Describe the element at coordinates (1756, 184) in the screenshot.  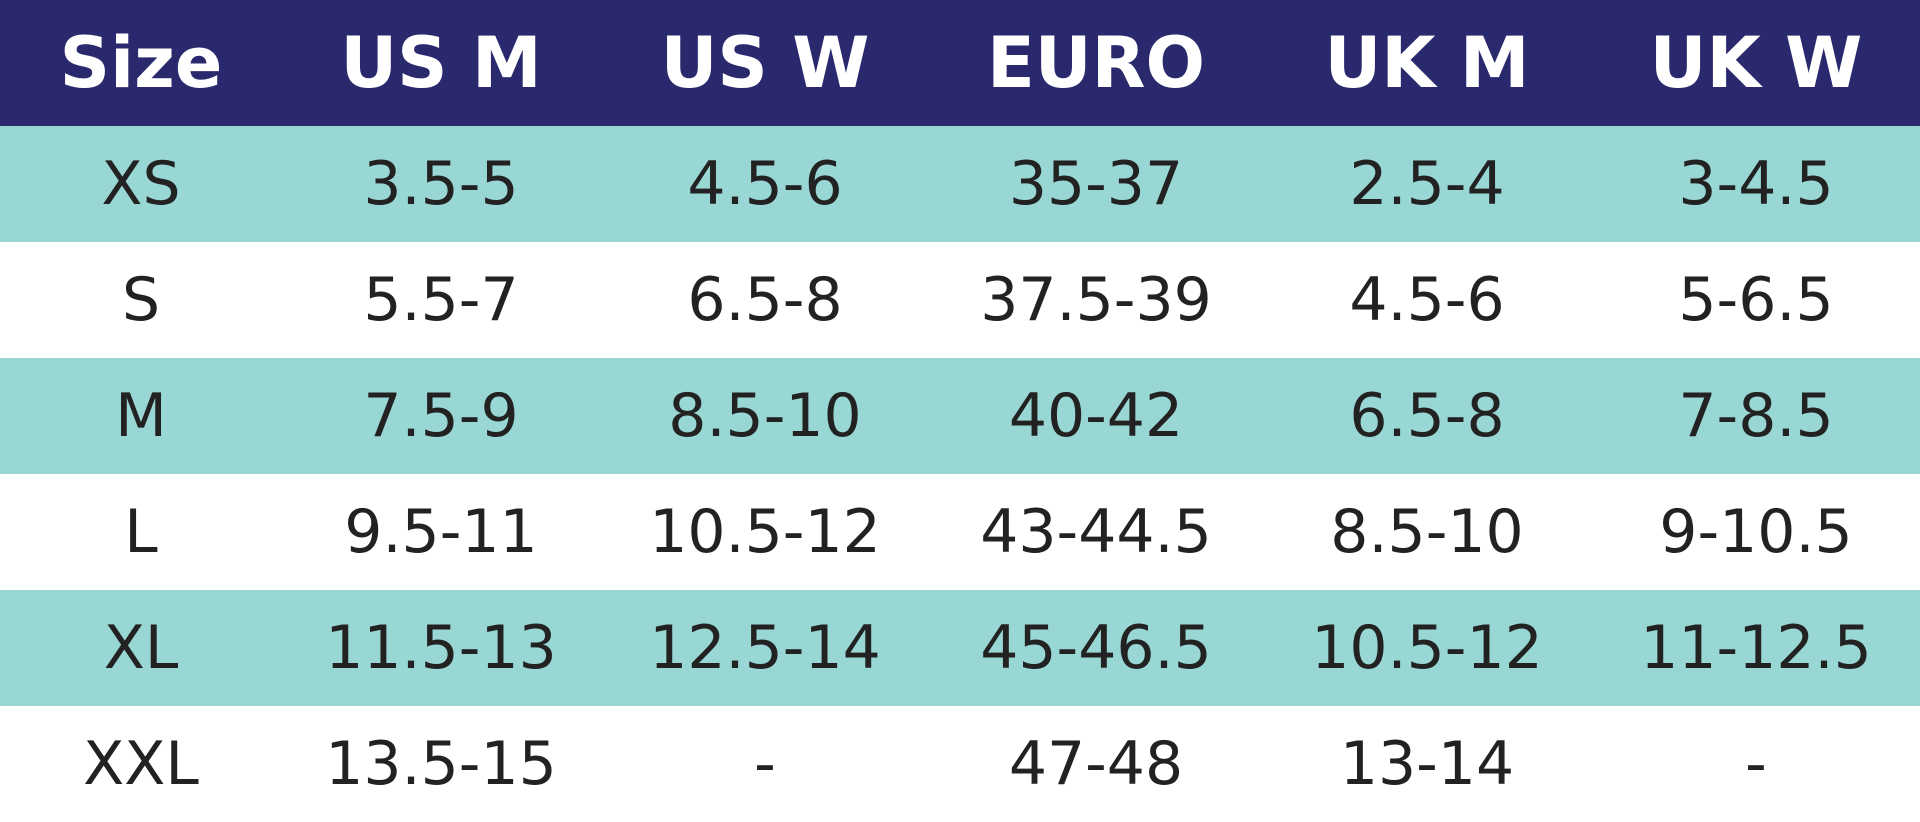
I see `value-cell: 3-4.5` at that location.